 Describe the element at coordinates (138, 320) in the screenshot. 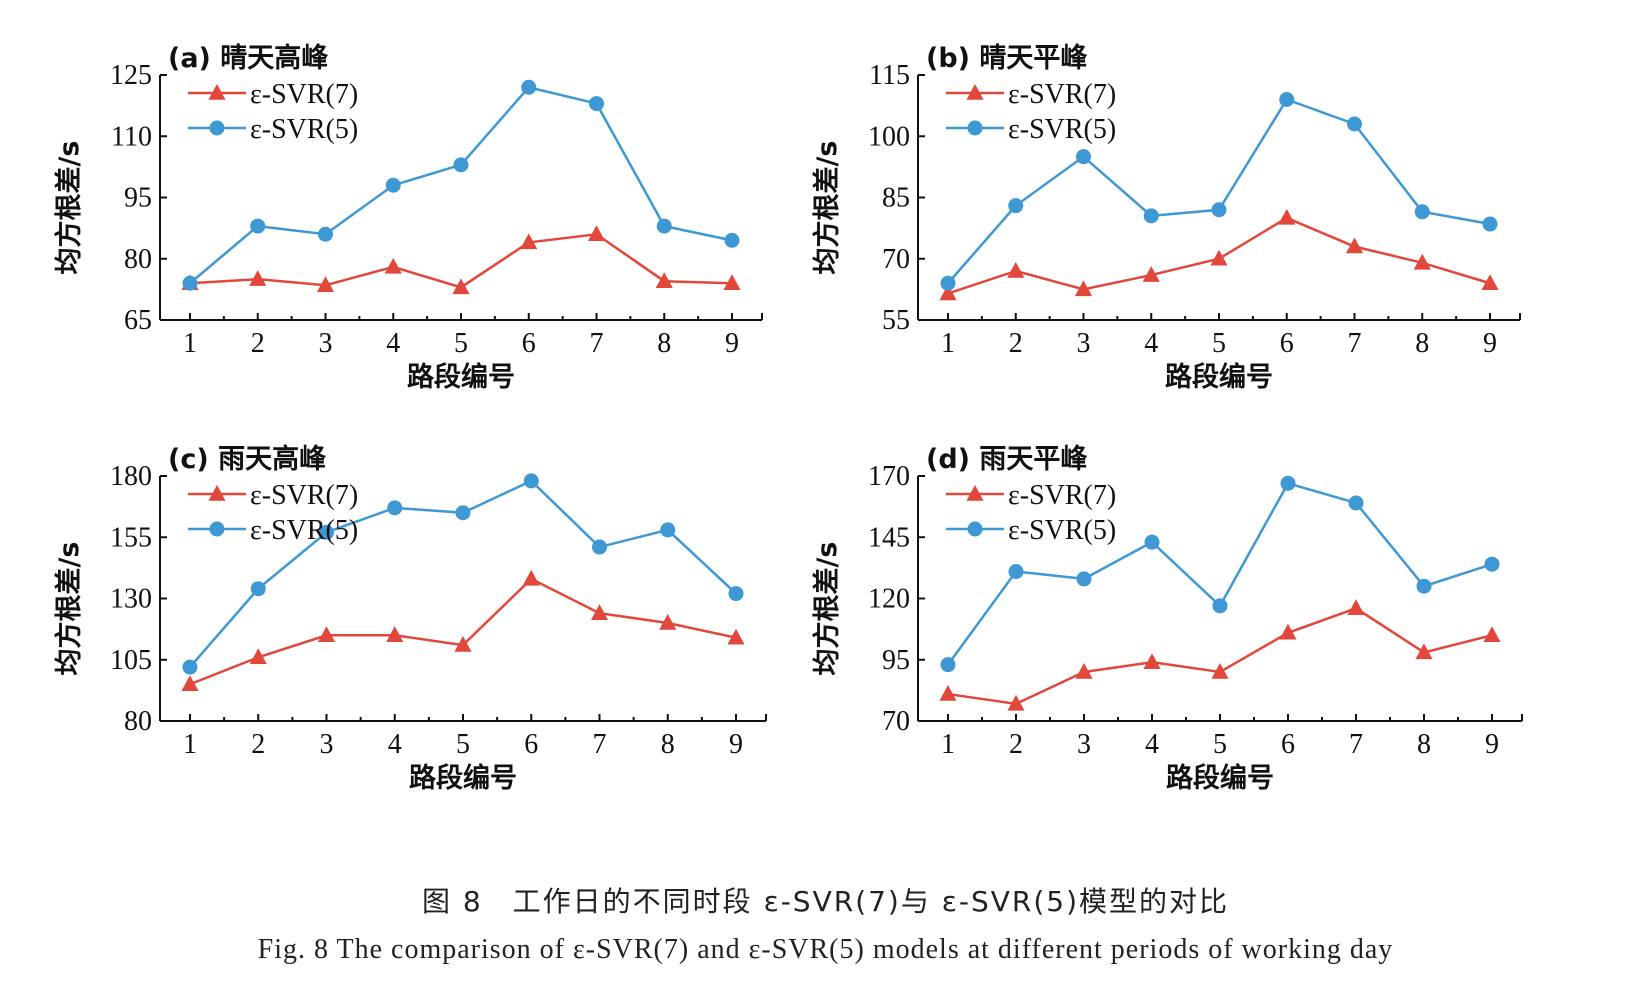

I see `y-tick-label: 65` at that location.